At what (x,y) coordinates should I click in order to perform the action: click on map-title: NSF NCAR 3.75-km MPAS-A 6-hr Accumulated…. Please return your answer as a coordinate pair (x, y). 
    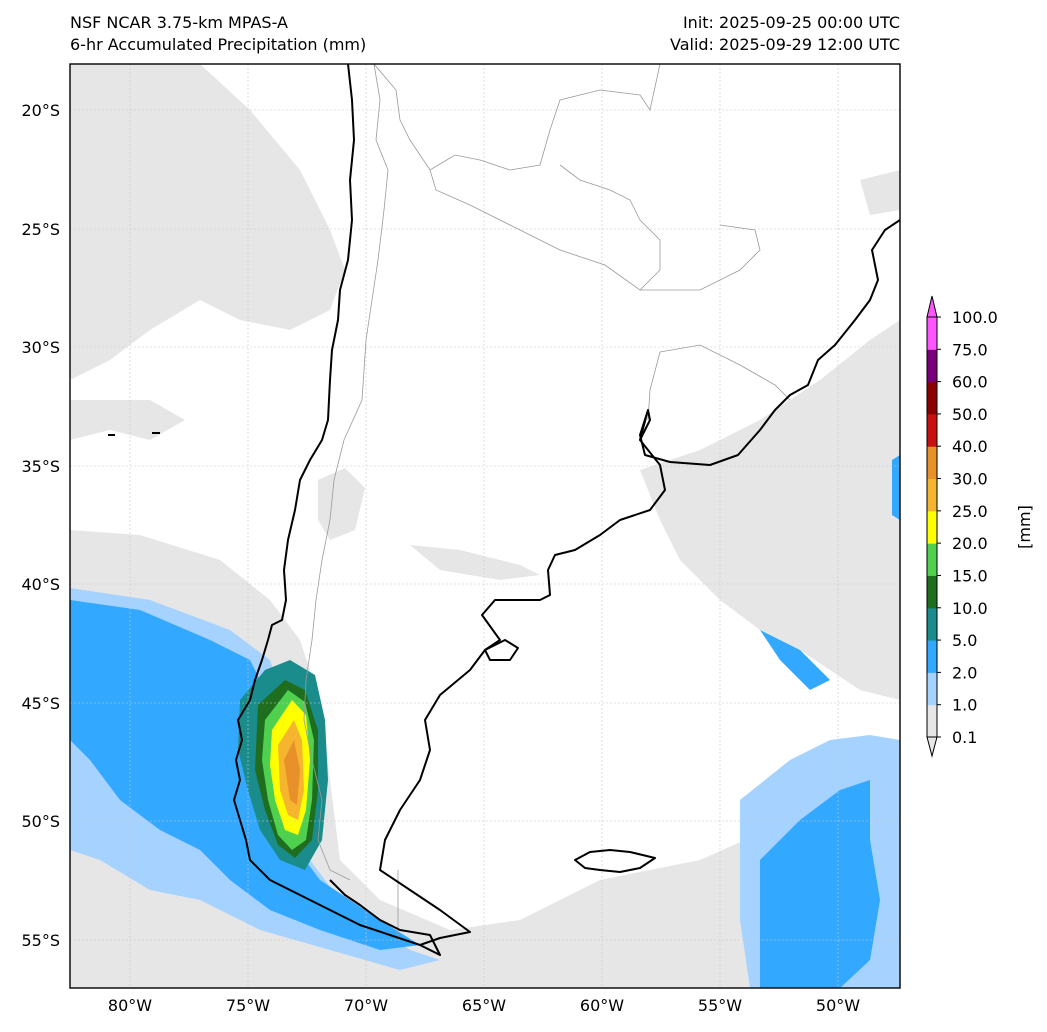
    Looking at the image, I should click on (218, 34).